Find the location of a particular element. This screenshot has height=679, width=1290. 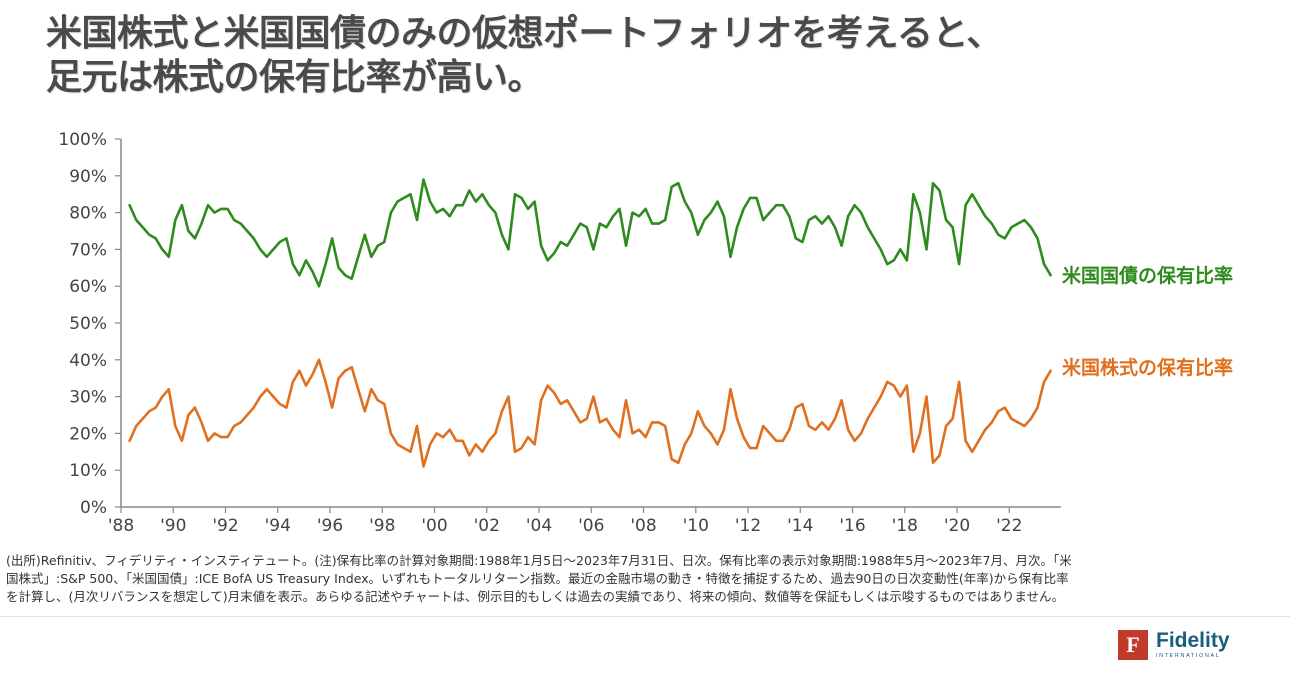

x-tick-label: '12 is located at coordinates (748, 526).